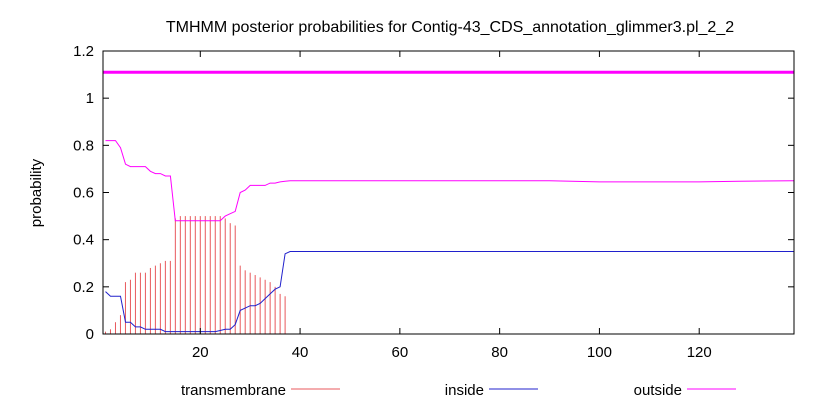 Image resolution: width=821 pixels, height=402 pixels. I want to click on legend-label-inside: inside, so click(464, 390).